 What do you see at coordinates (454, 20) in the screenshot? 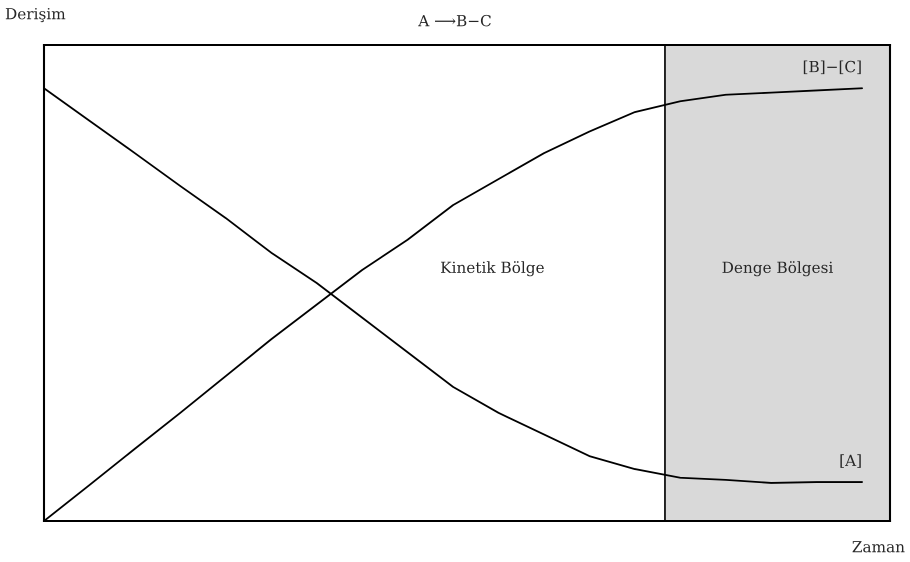
I see `chart-title: A ⟶B−C` at bounding box center [454, 20].